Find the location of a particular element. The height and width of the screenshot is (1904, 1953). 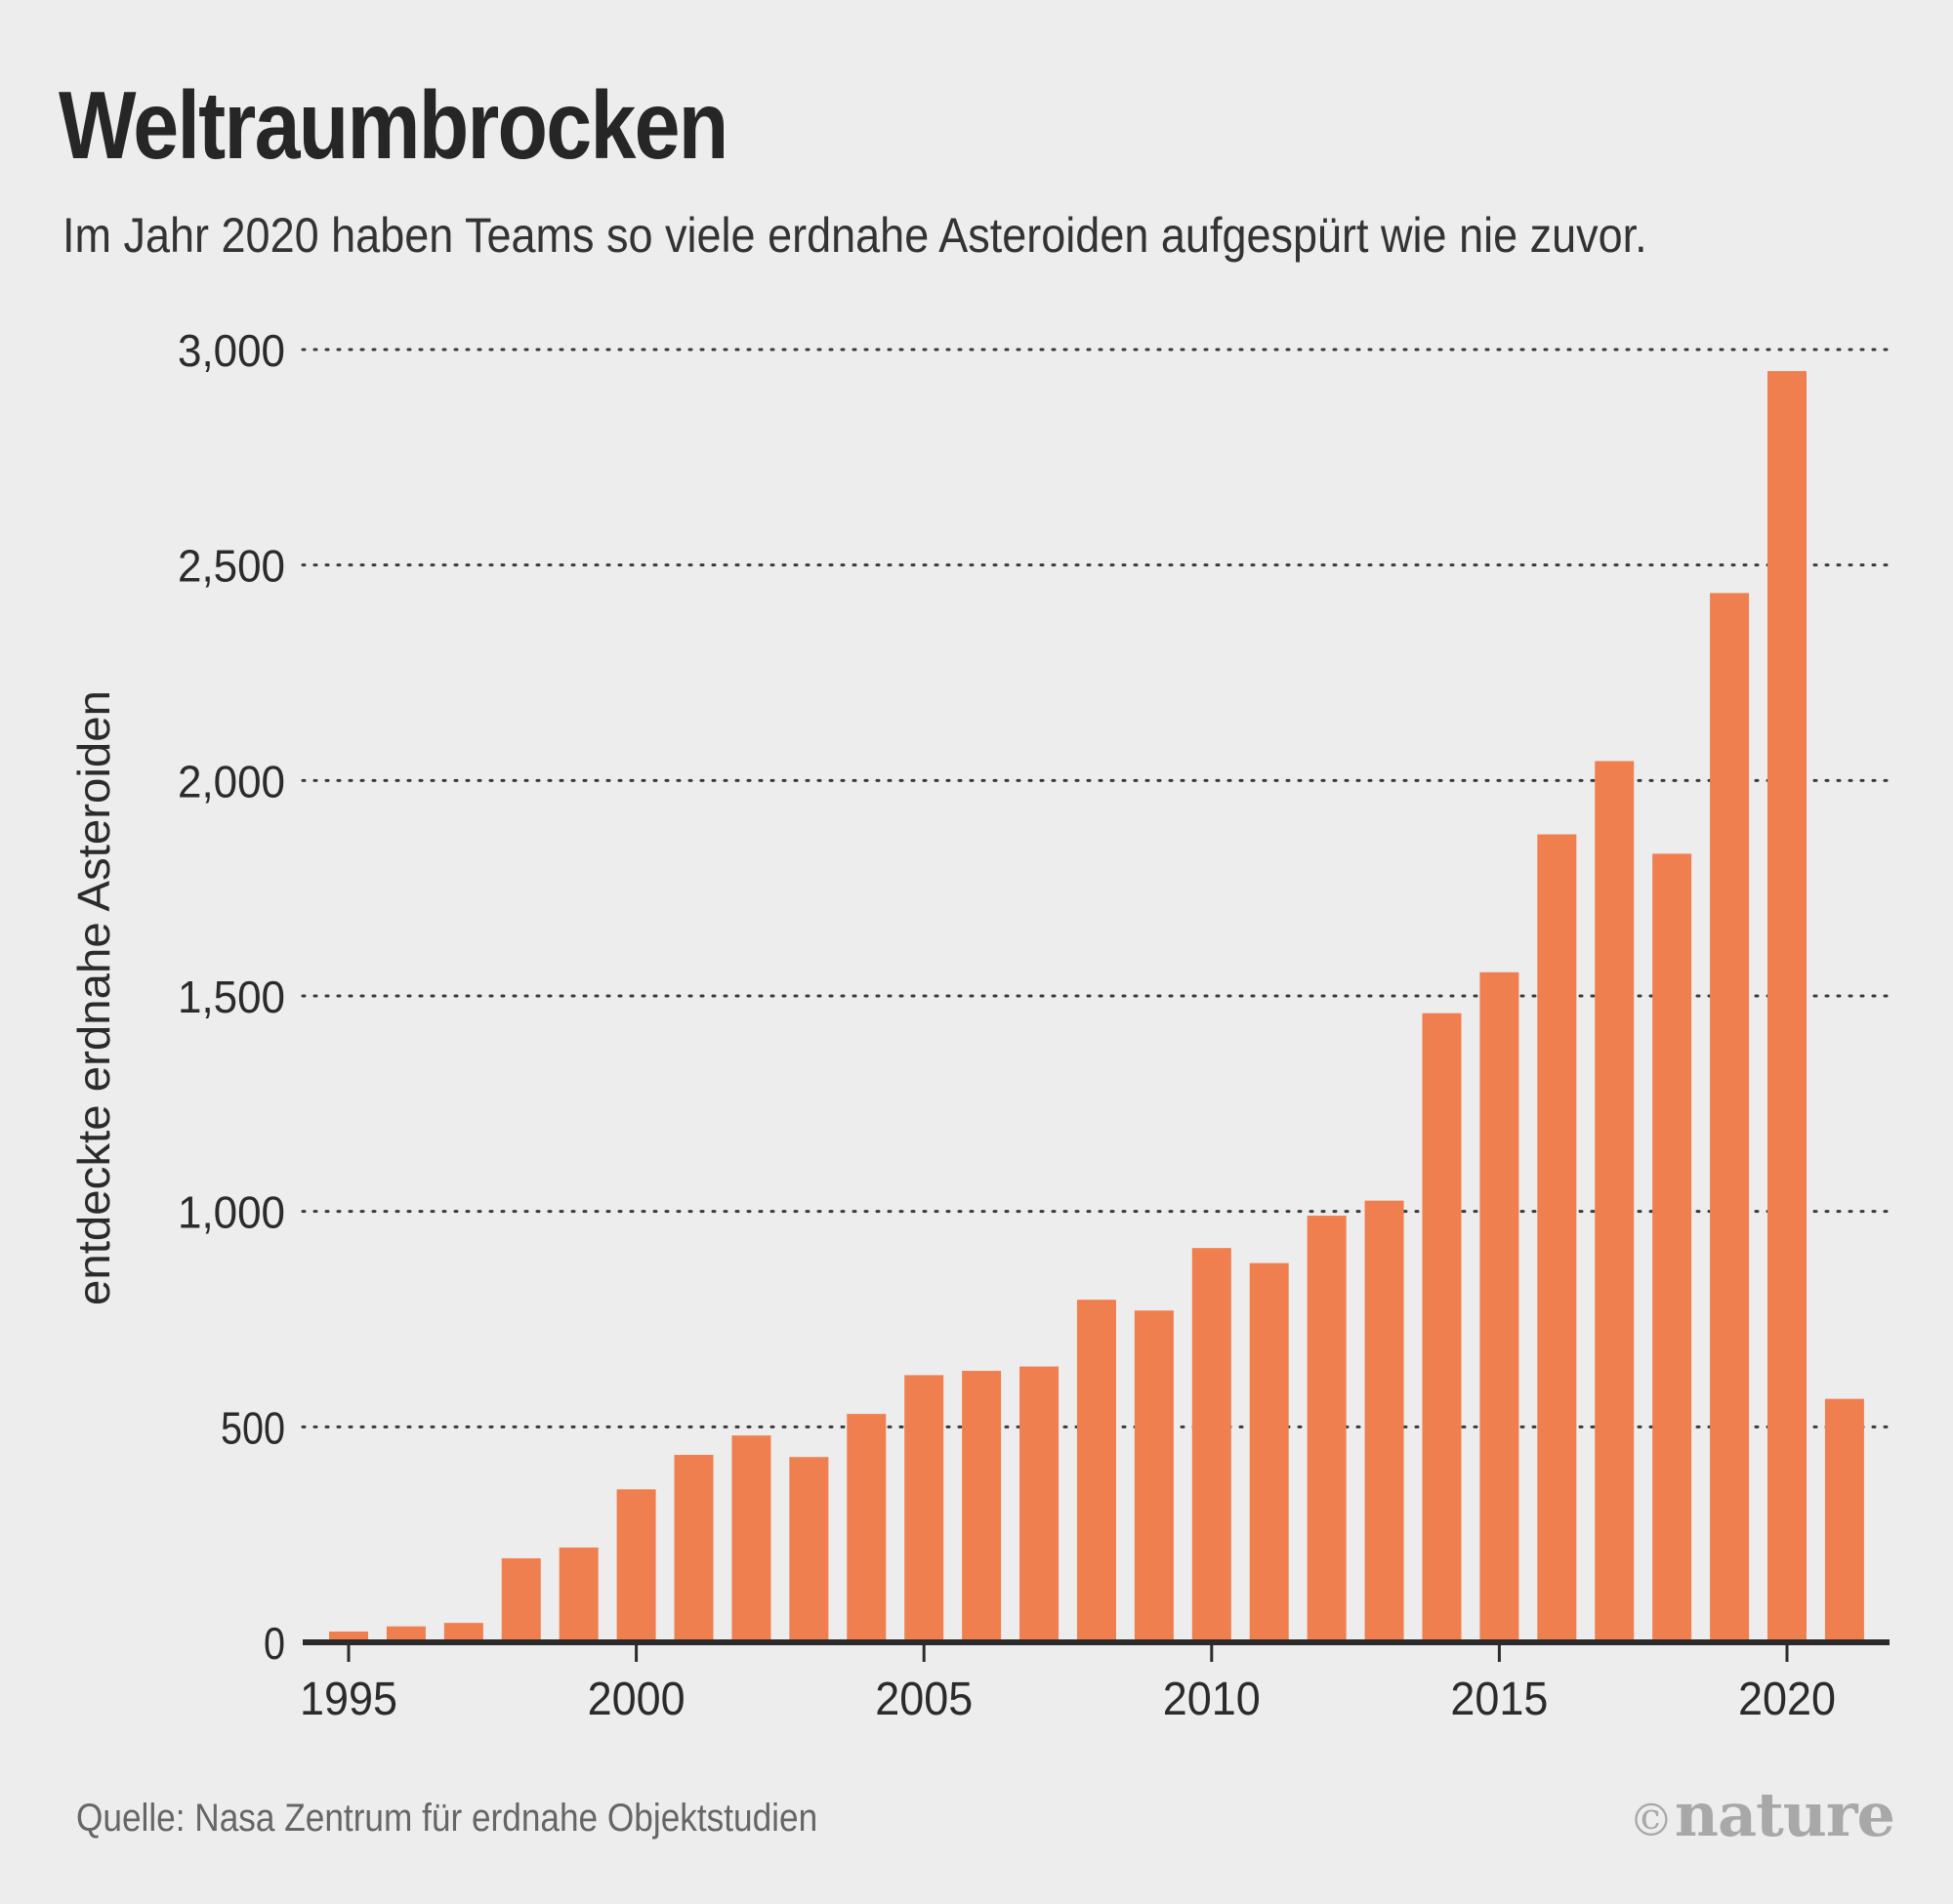

bar-1999 is located at coordinates (579, 1594).